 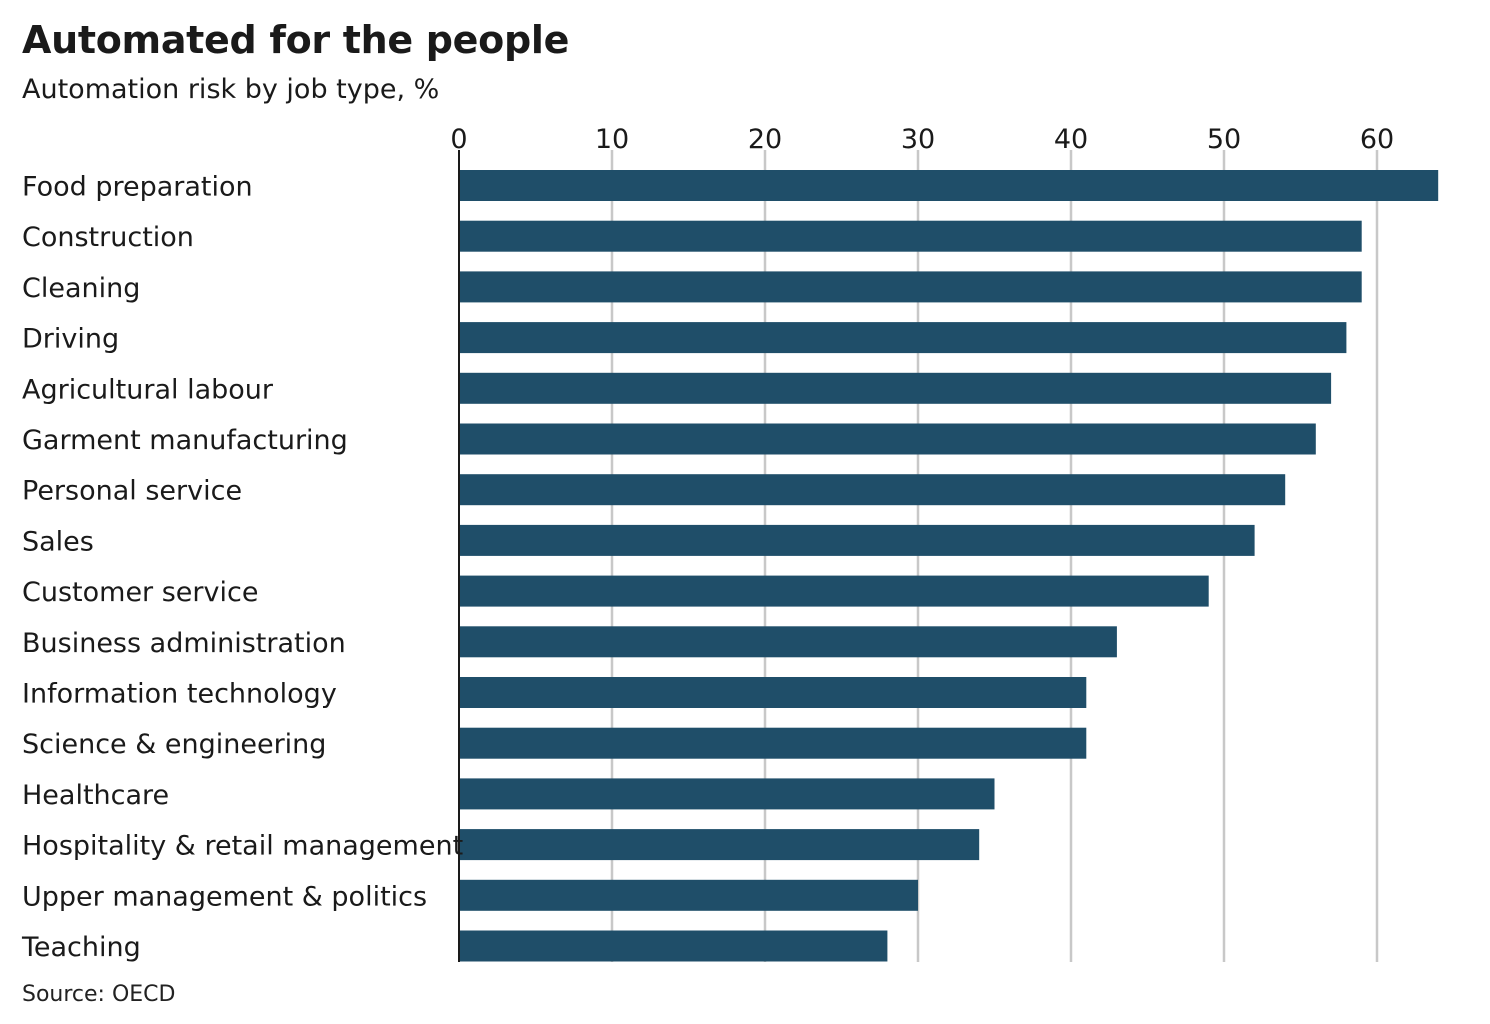 What do you see at coordinates (612, 139) in the screenshot?
I see `x-tick-label: 10` at bounding box center [612, 139].